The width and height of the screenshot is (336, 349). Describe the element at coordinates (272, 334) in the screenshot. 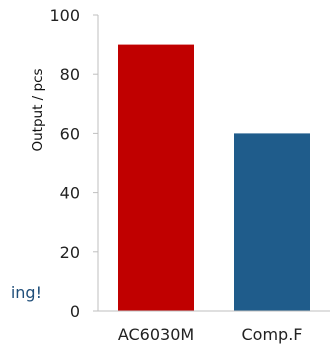

I see `x-tick-label: Comp.F` at that location.